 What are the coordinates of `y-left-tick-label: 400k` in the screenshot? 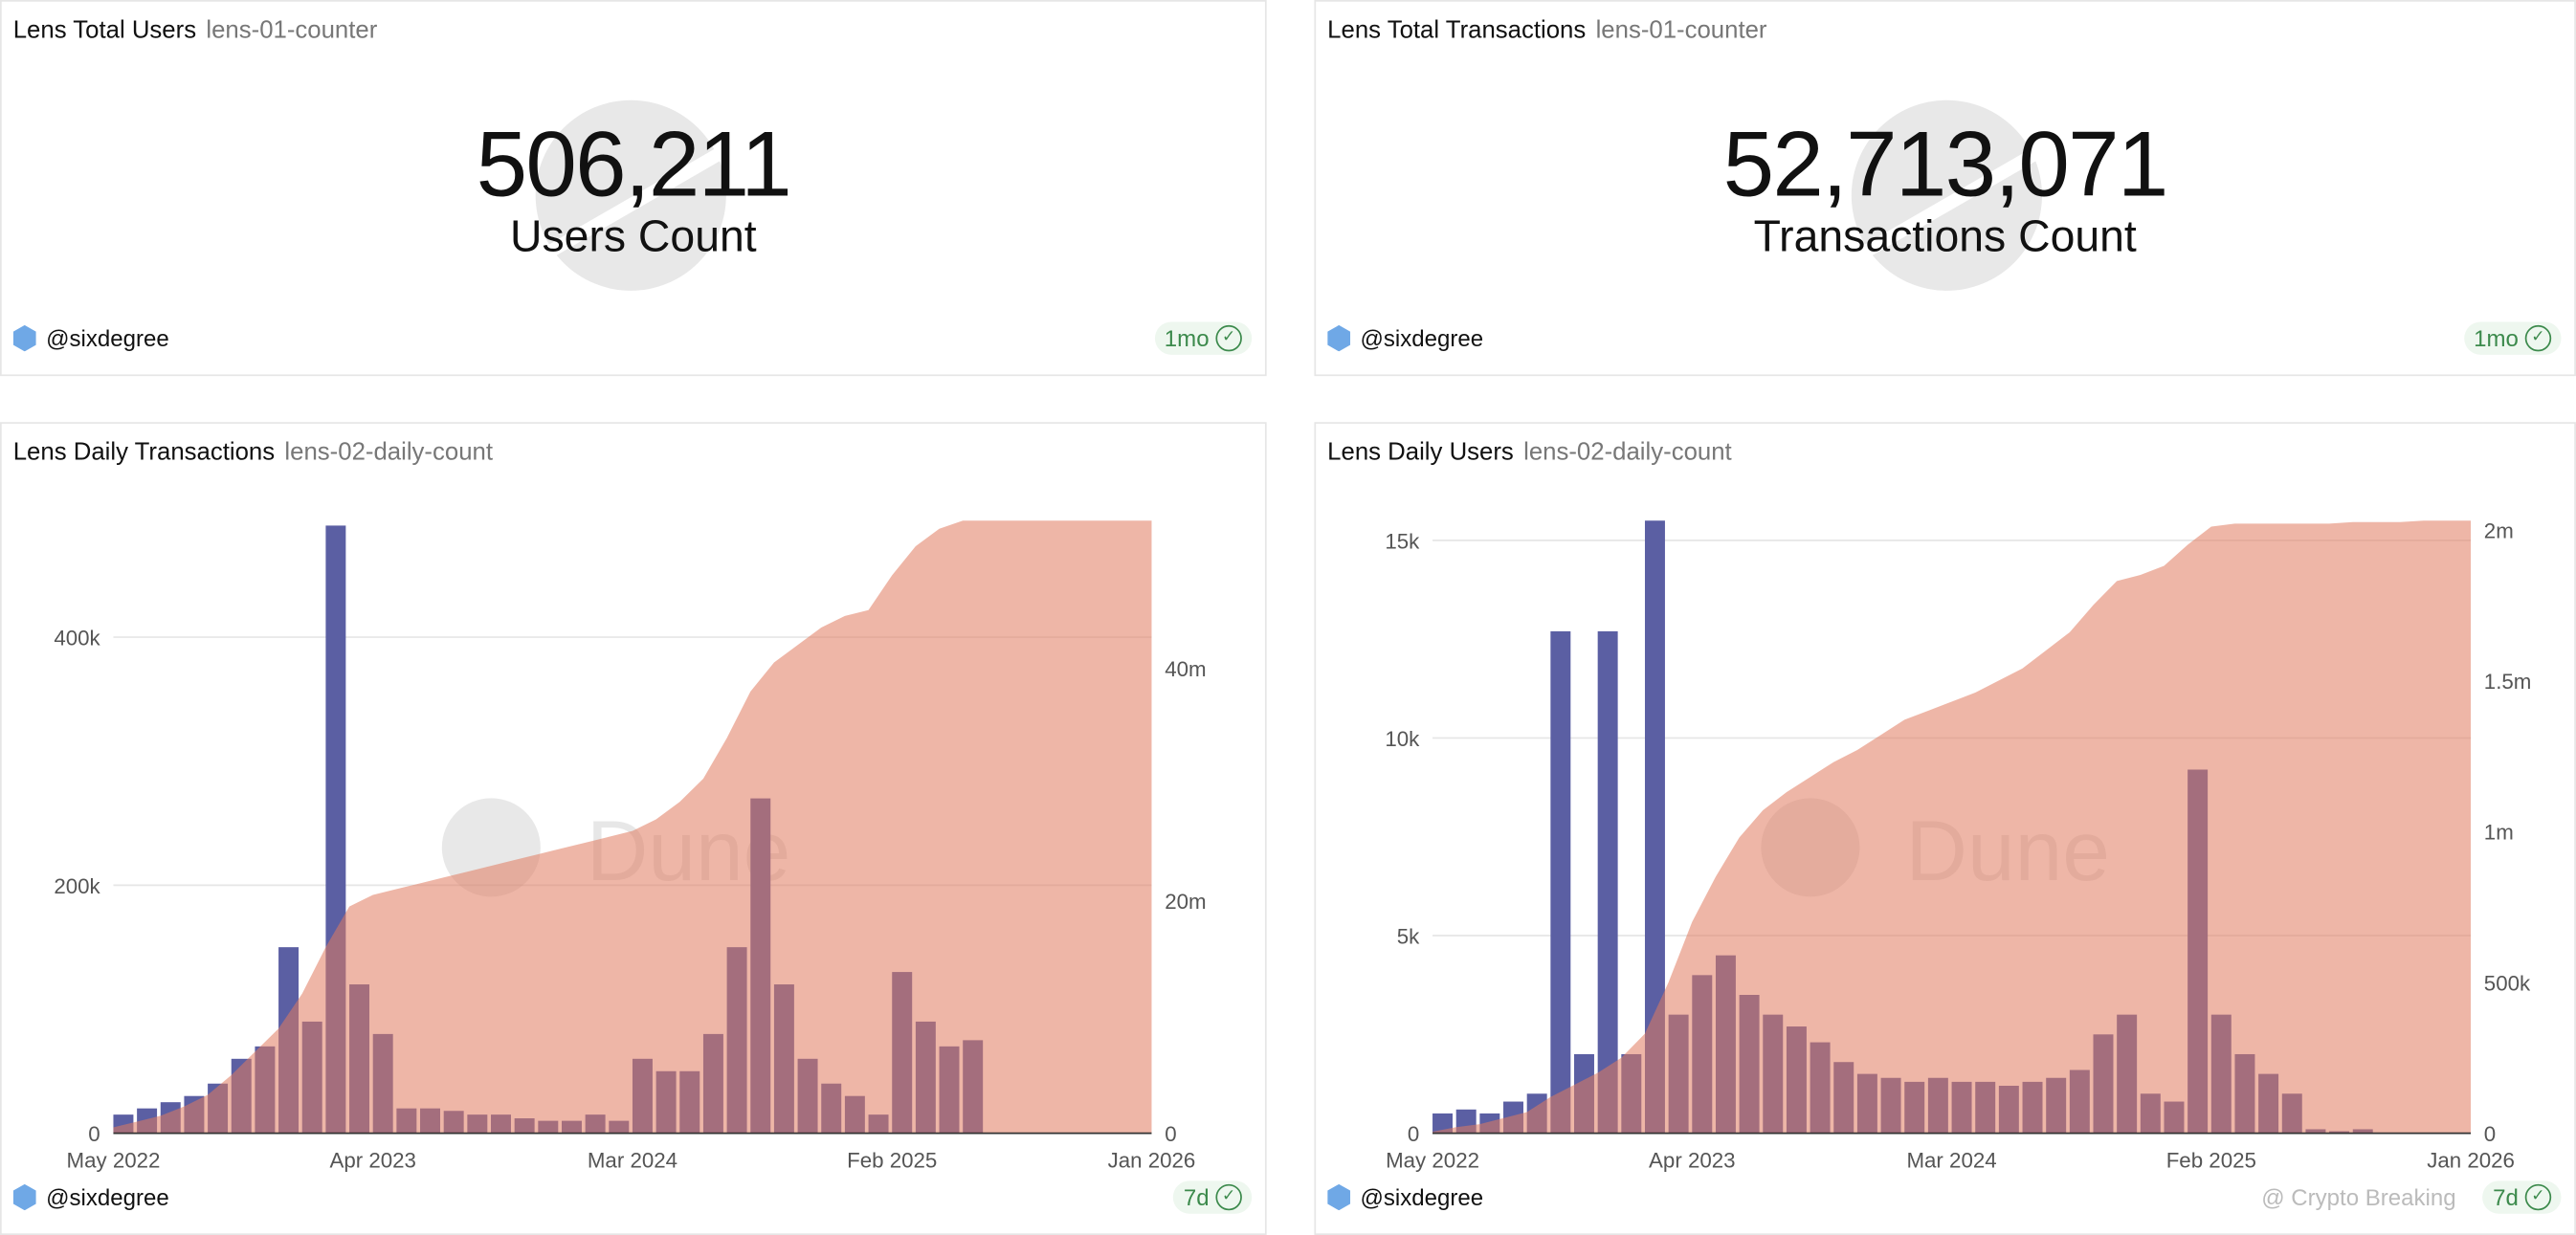 It's located at (77, 639).